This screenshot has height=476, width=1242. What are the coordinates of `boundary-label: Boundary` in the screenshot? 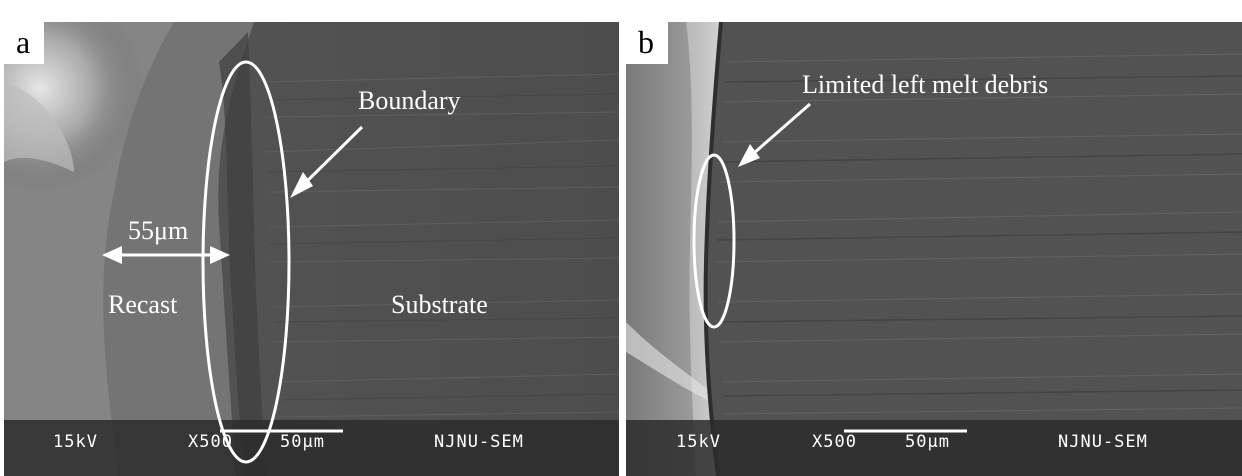 It's located at (409, 100).